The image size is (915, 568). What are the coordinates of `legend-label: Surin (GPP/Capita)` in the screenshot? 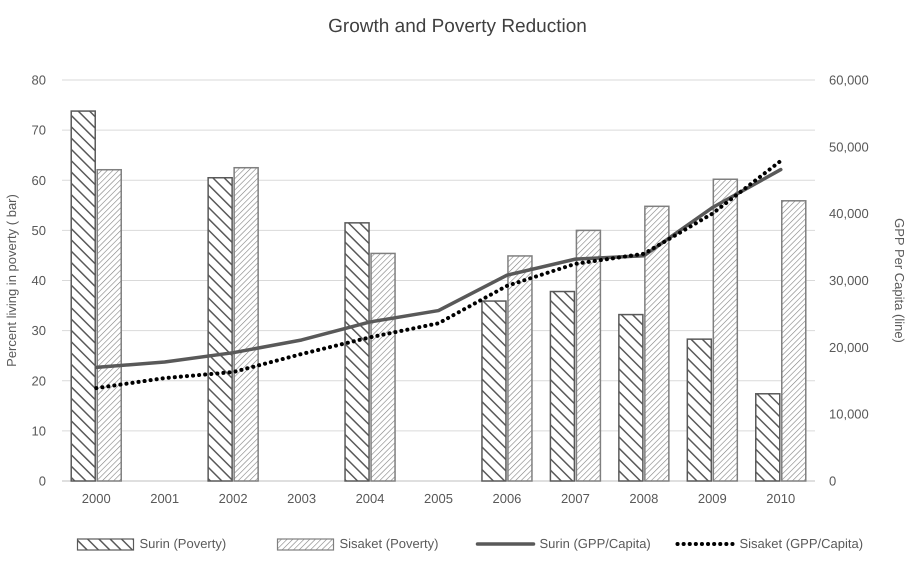 It's located at (595, 543).